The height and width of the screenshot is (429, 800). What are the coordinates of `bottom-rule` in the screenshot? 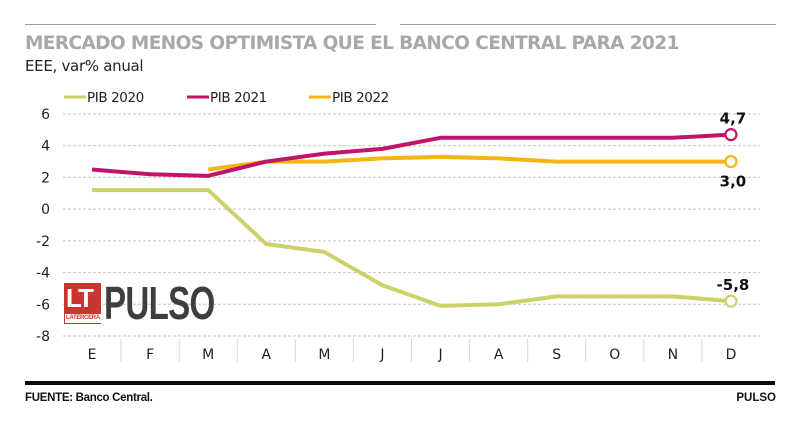 It's located at (400, 383).